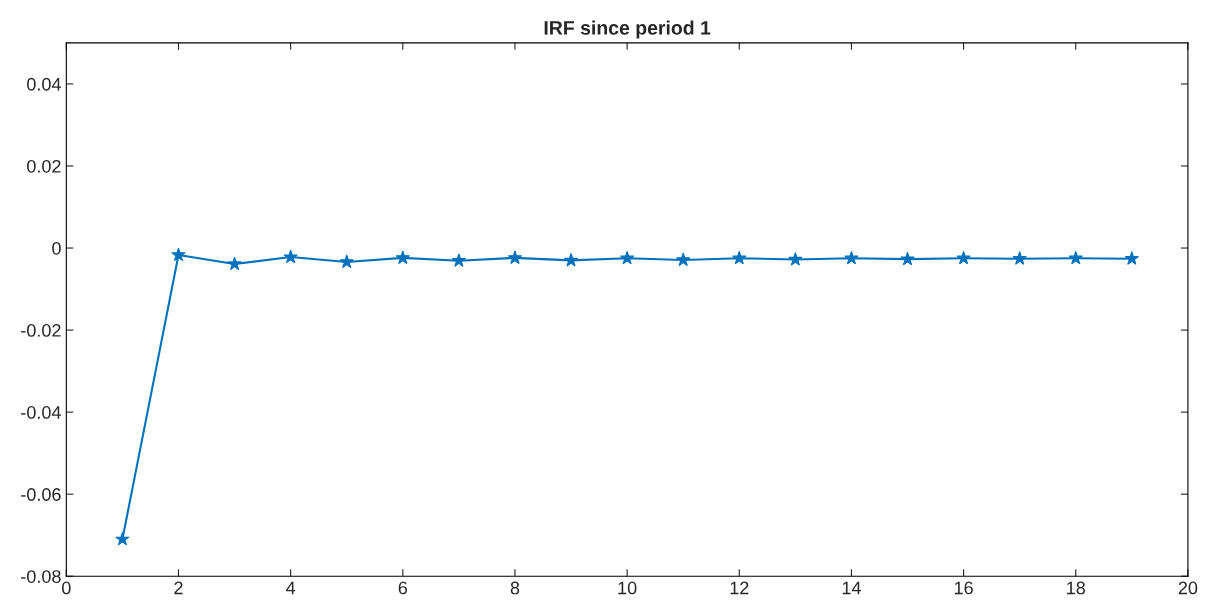  I want to click on y-tick-label: -0.08, so click(41, 576).